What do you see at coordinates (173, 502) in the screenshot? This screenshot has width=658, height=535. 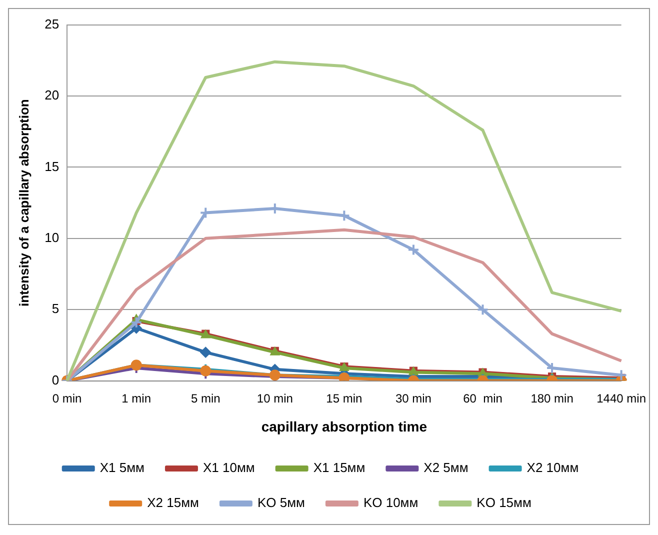 I see `legend-label: X2 15мм` at bounding box center [173, 502].